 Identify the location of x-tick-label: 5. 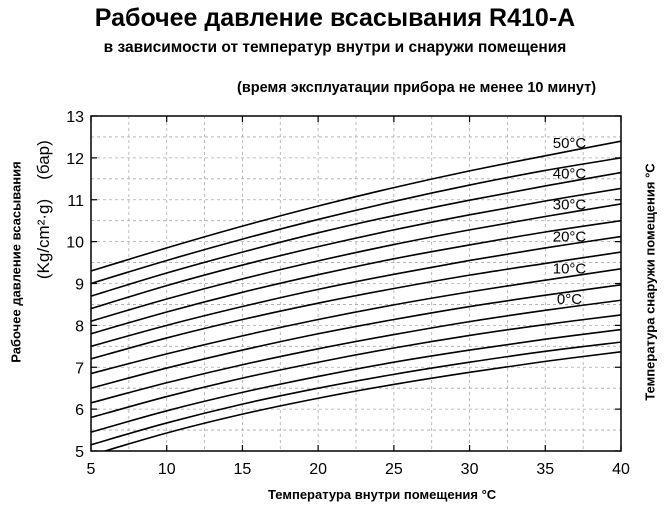
(91, 469).